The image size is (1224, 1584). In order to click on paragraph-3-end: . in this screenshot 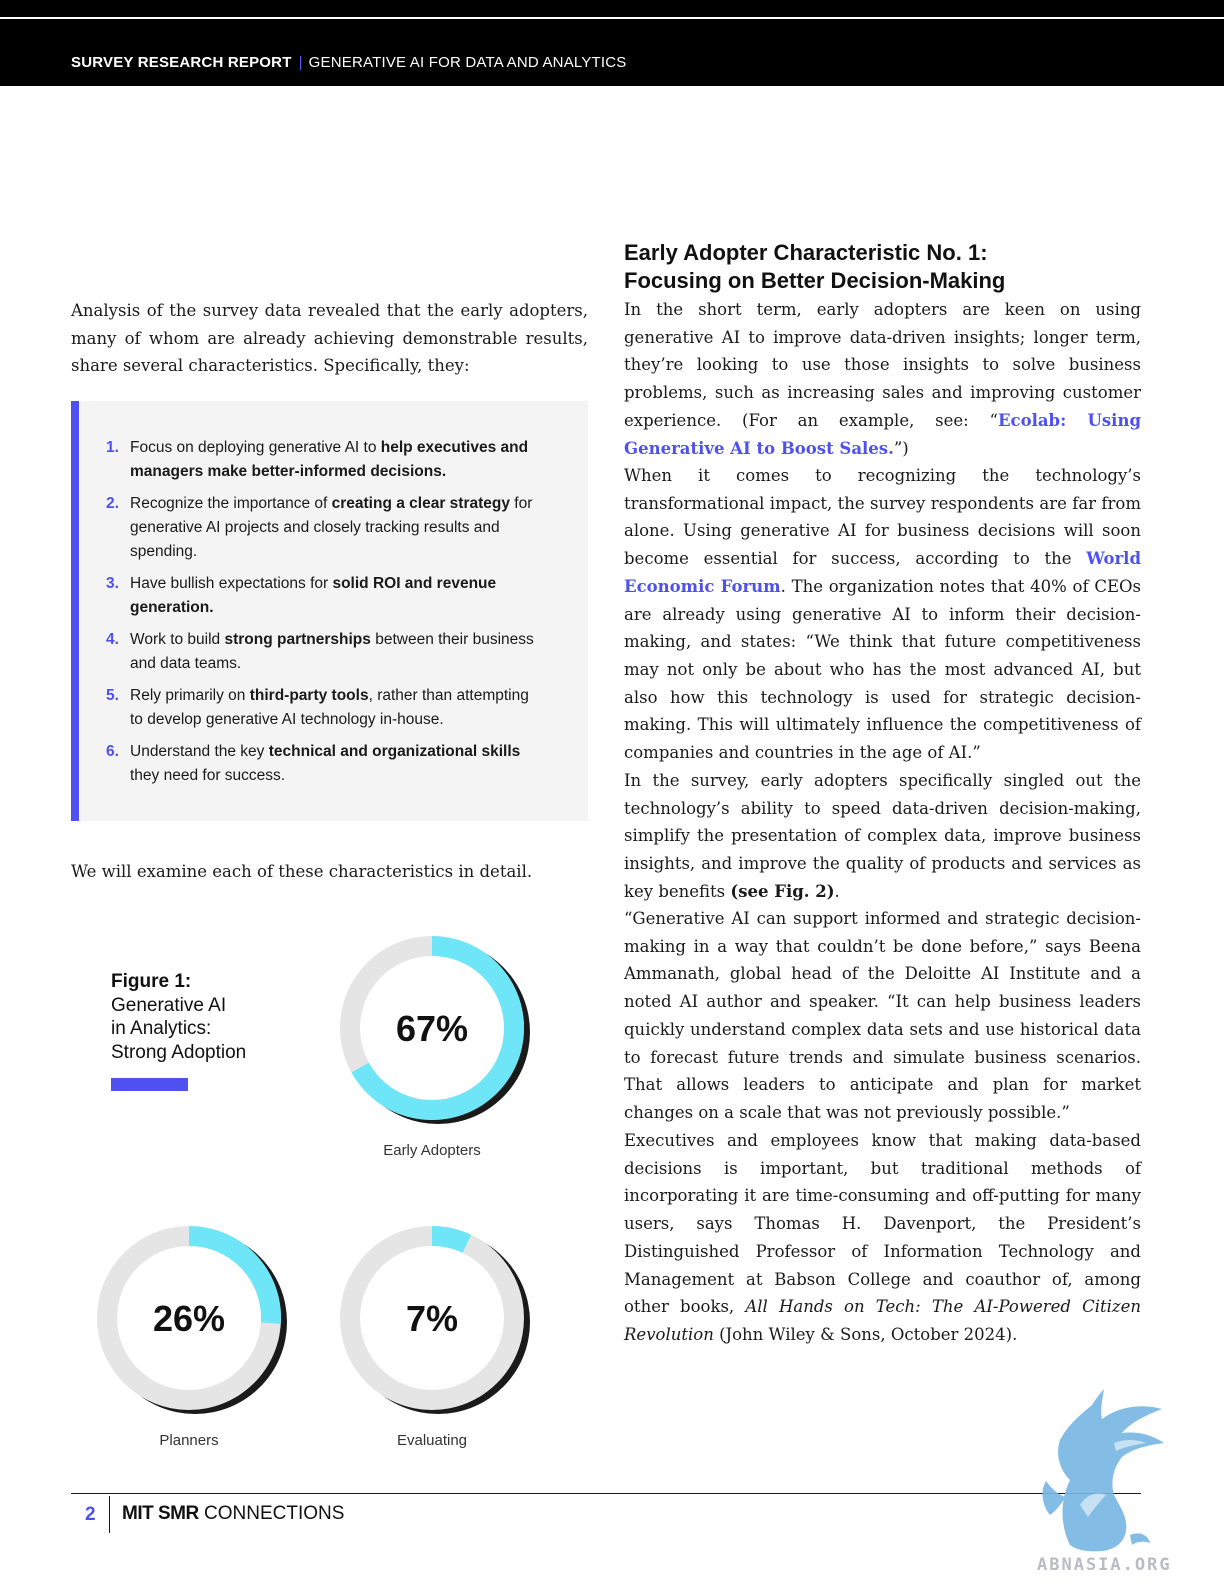, I will do `click(837, 891)`.